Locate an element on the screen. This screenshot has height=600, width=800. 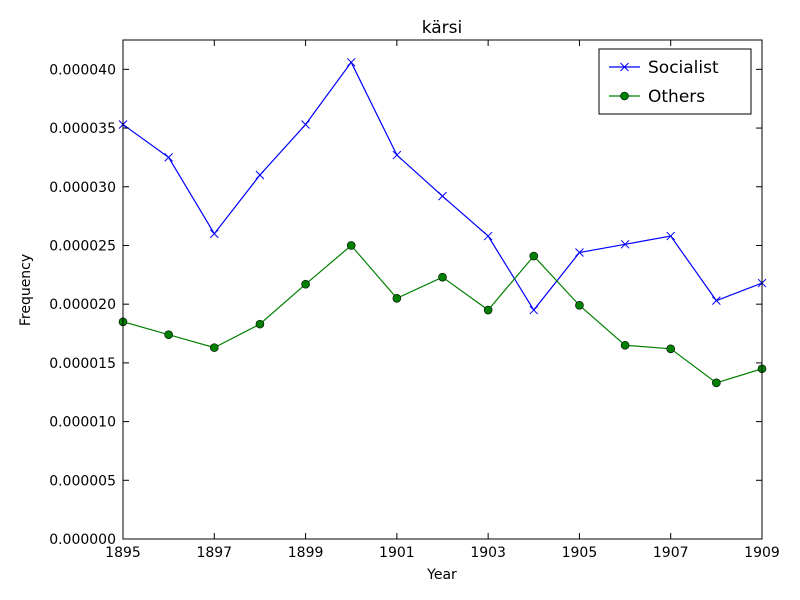
y-tick-label: 0.000035 is located at coordinates (82, 129).